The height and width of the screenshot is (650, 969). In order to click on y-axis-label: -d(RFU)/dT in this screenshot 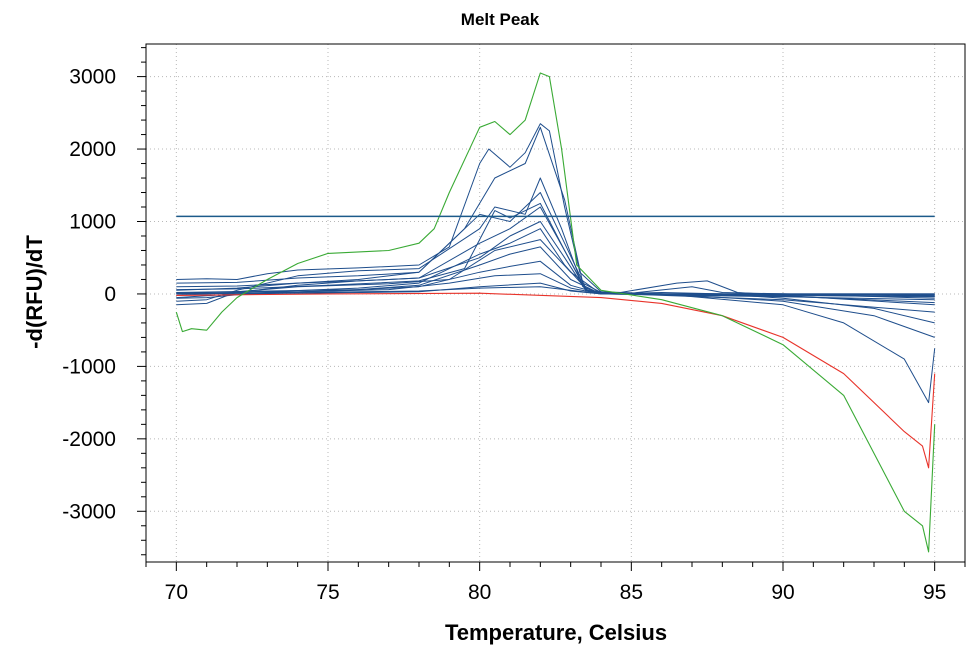, I will do `click(34, 292)`.